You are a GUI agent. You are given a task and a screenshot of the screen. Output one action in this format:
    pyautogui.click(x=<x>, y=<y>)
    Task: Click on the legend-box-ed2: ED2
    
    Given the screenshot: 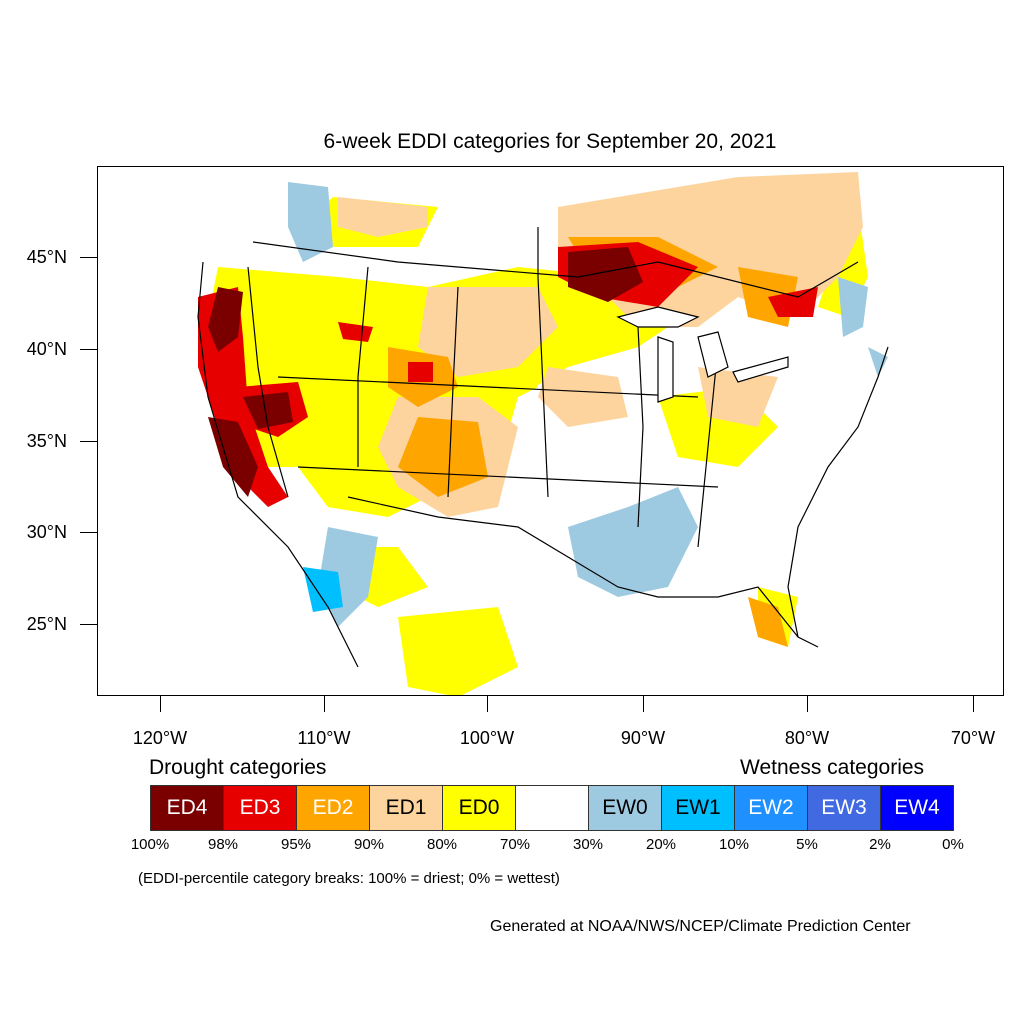 What is the action you would take?
    pyautogui.click(x=333, y=808)
    